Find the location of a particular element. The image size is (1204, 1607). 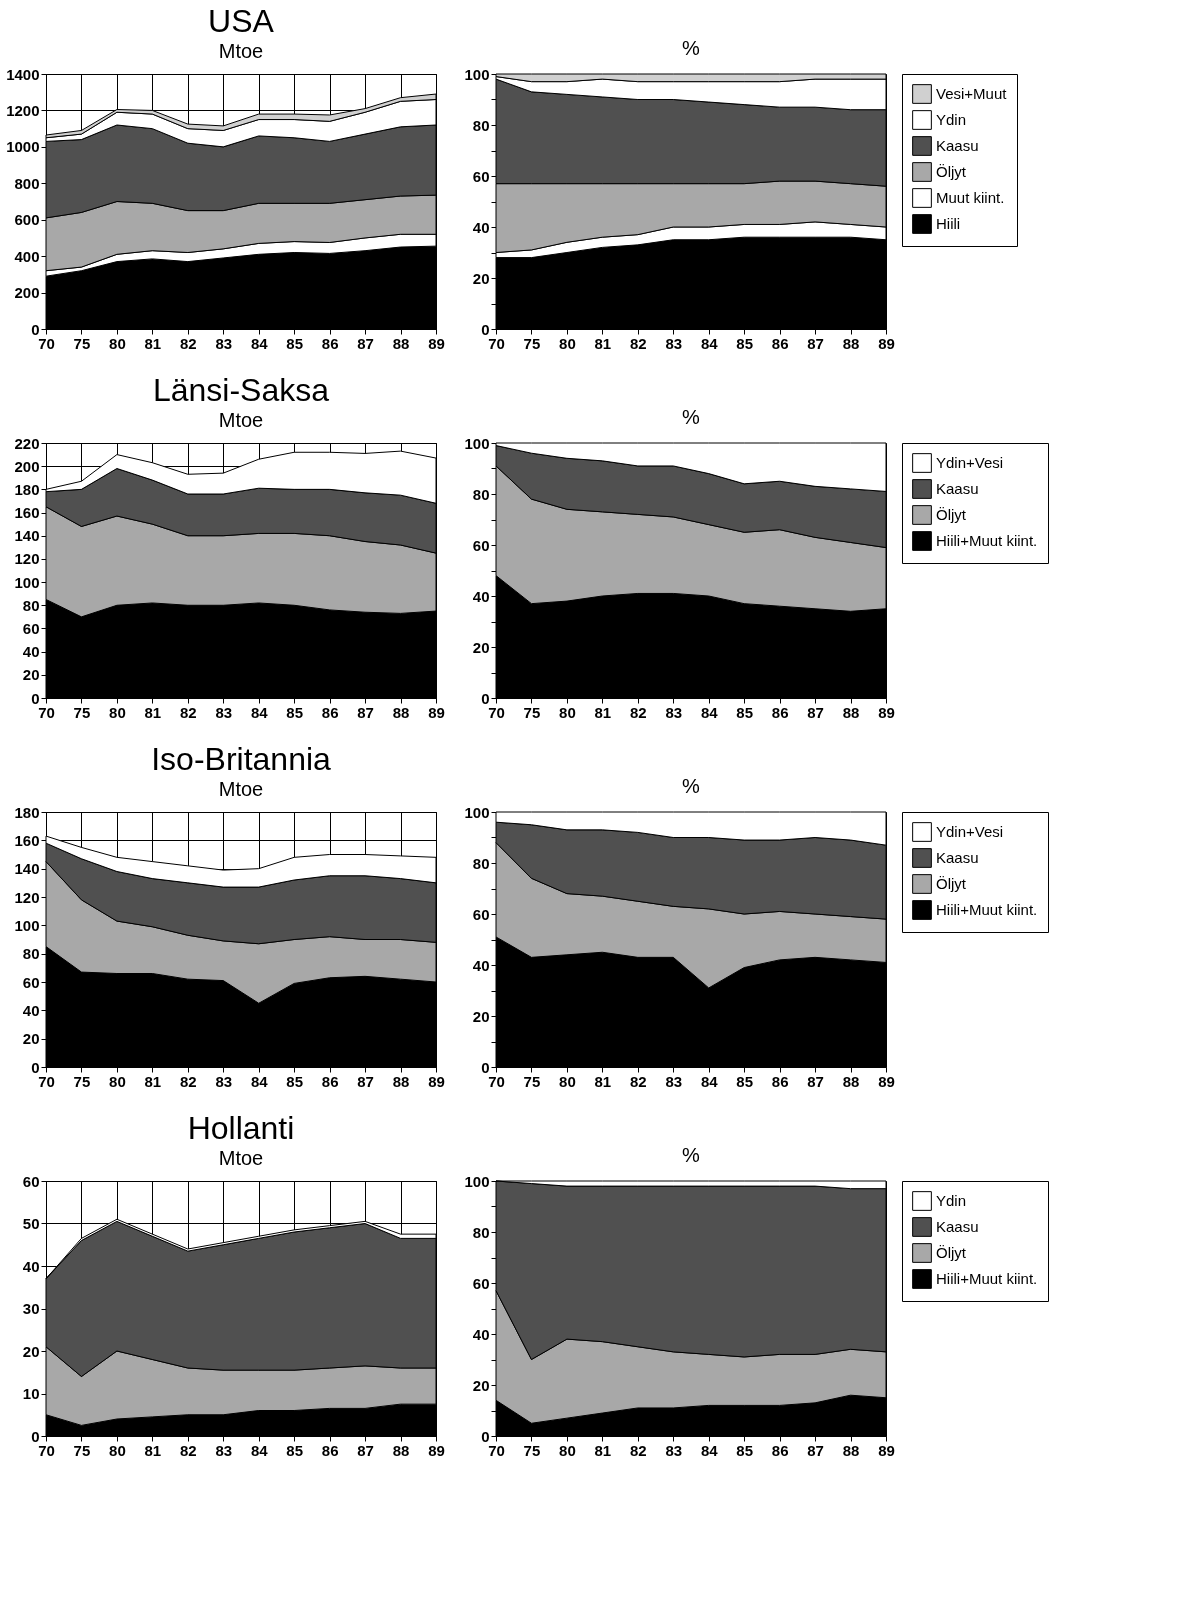

y-tick-label: 1400 is located at coordinates (23, 74).